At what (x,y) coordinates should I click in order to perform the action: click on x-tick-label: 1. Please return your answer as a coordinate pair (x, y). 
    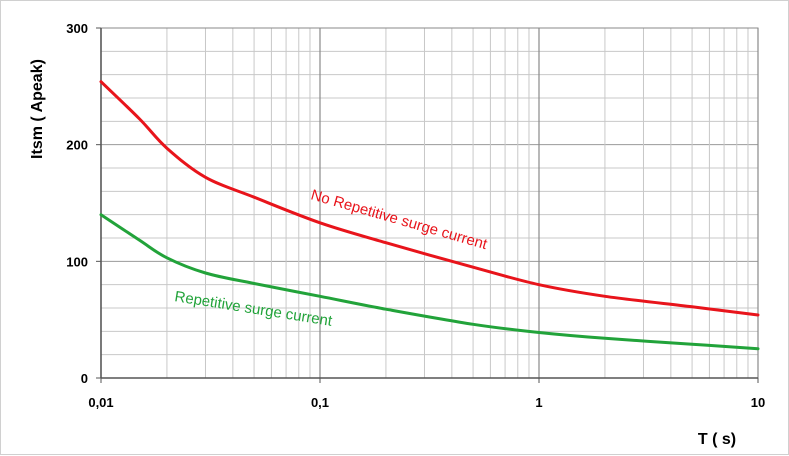
    Looking at the image, I should click on (538, 402).